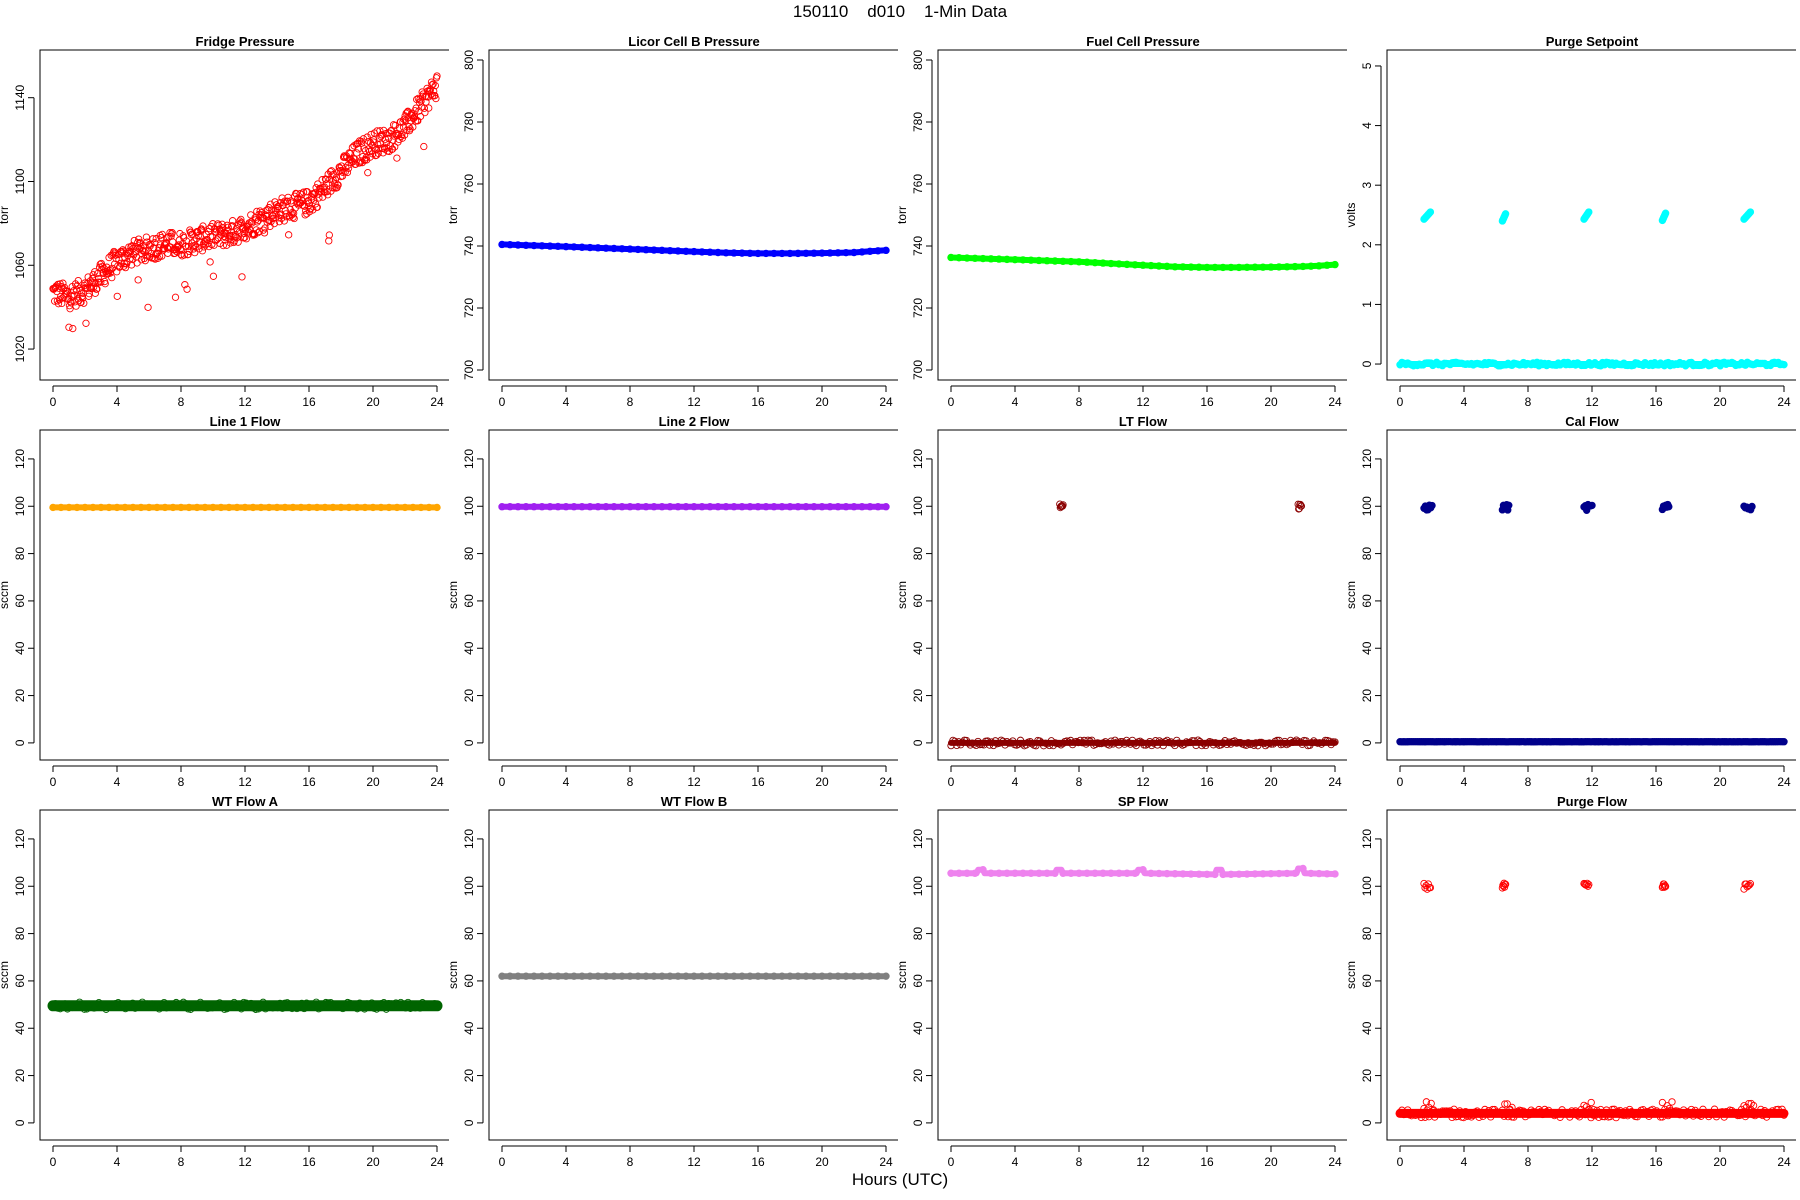 The width and height of the screenshot is (1800, 1200). I want to click on y-tick-label: 100, so click(918, 506).